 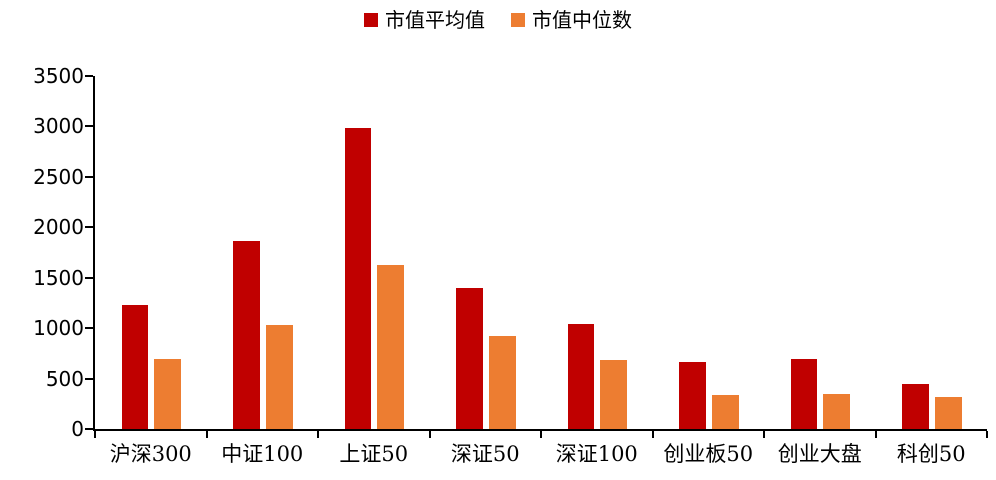 I want to click on legend-label-median: 市值中位数, so click(x=582, y=20).